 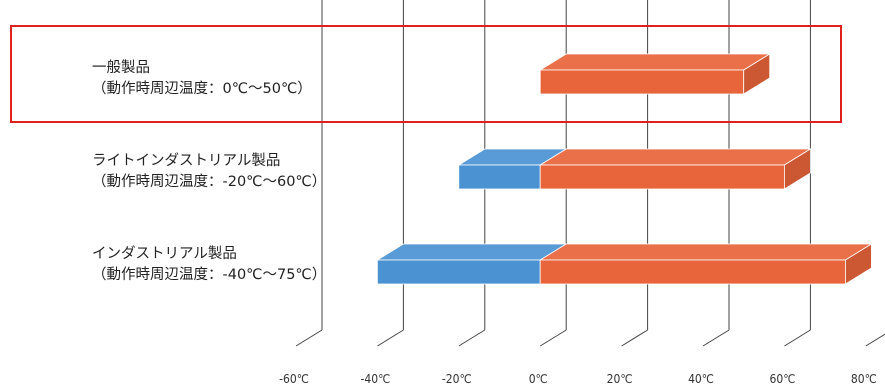 I want to click on category-label-general: 一般製品 （動作時周辺温度：0℃～50℃）, so click(x=202, y=79).